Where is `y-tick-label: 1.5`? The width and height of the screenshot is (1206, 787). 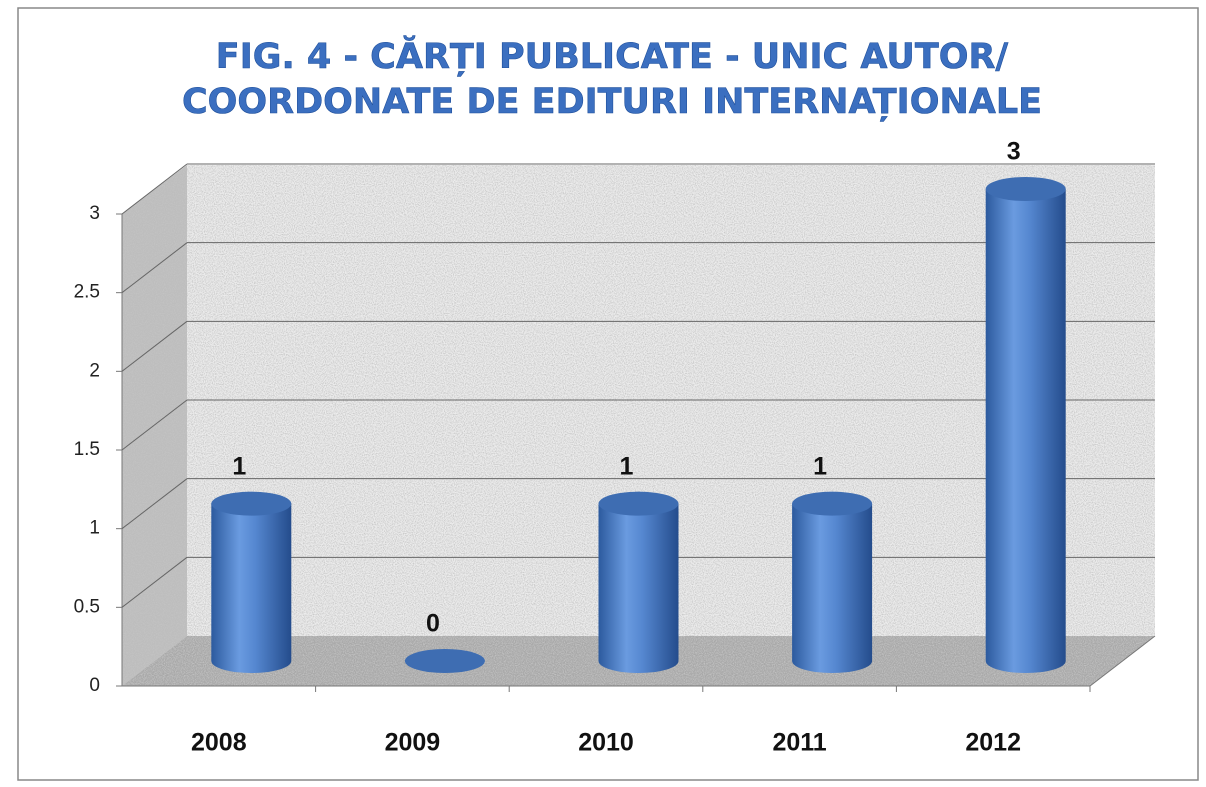 y-tick-label: 1.5 is located at coordinates (87, 449).